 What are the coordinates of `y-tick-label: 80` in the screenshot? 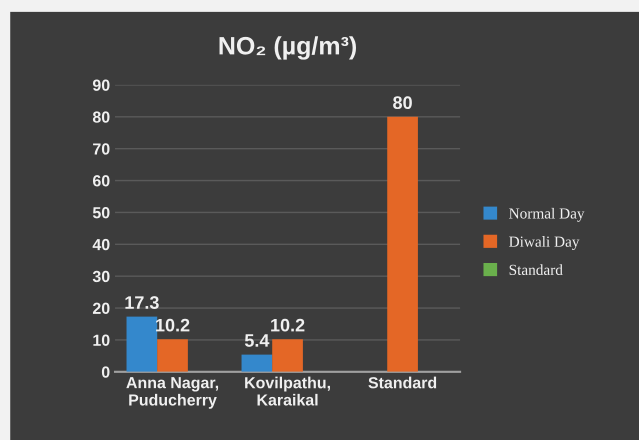 It's located at (101, 117).